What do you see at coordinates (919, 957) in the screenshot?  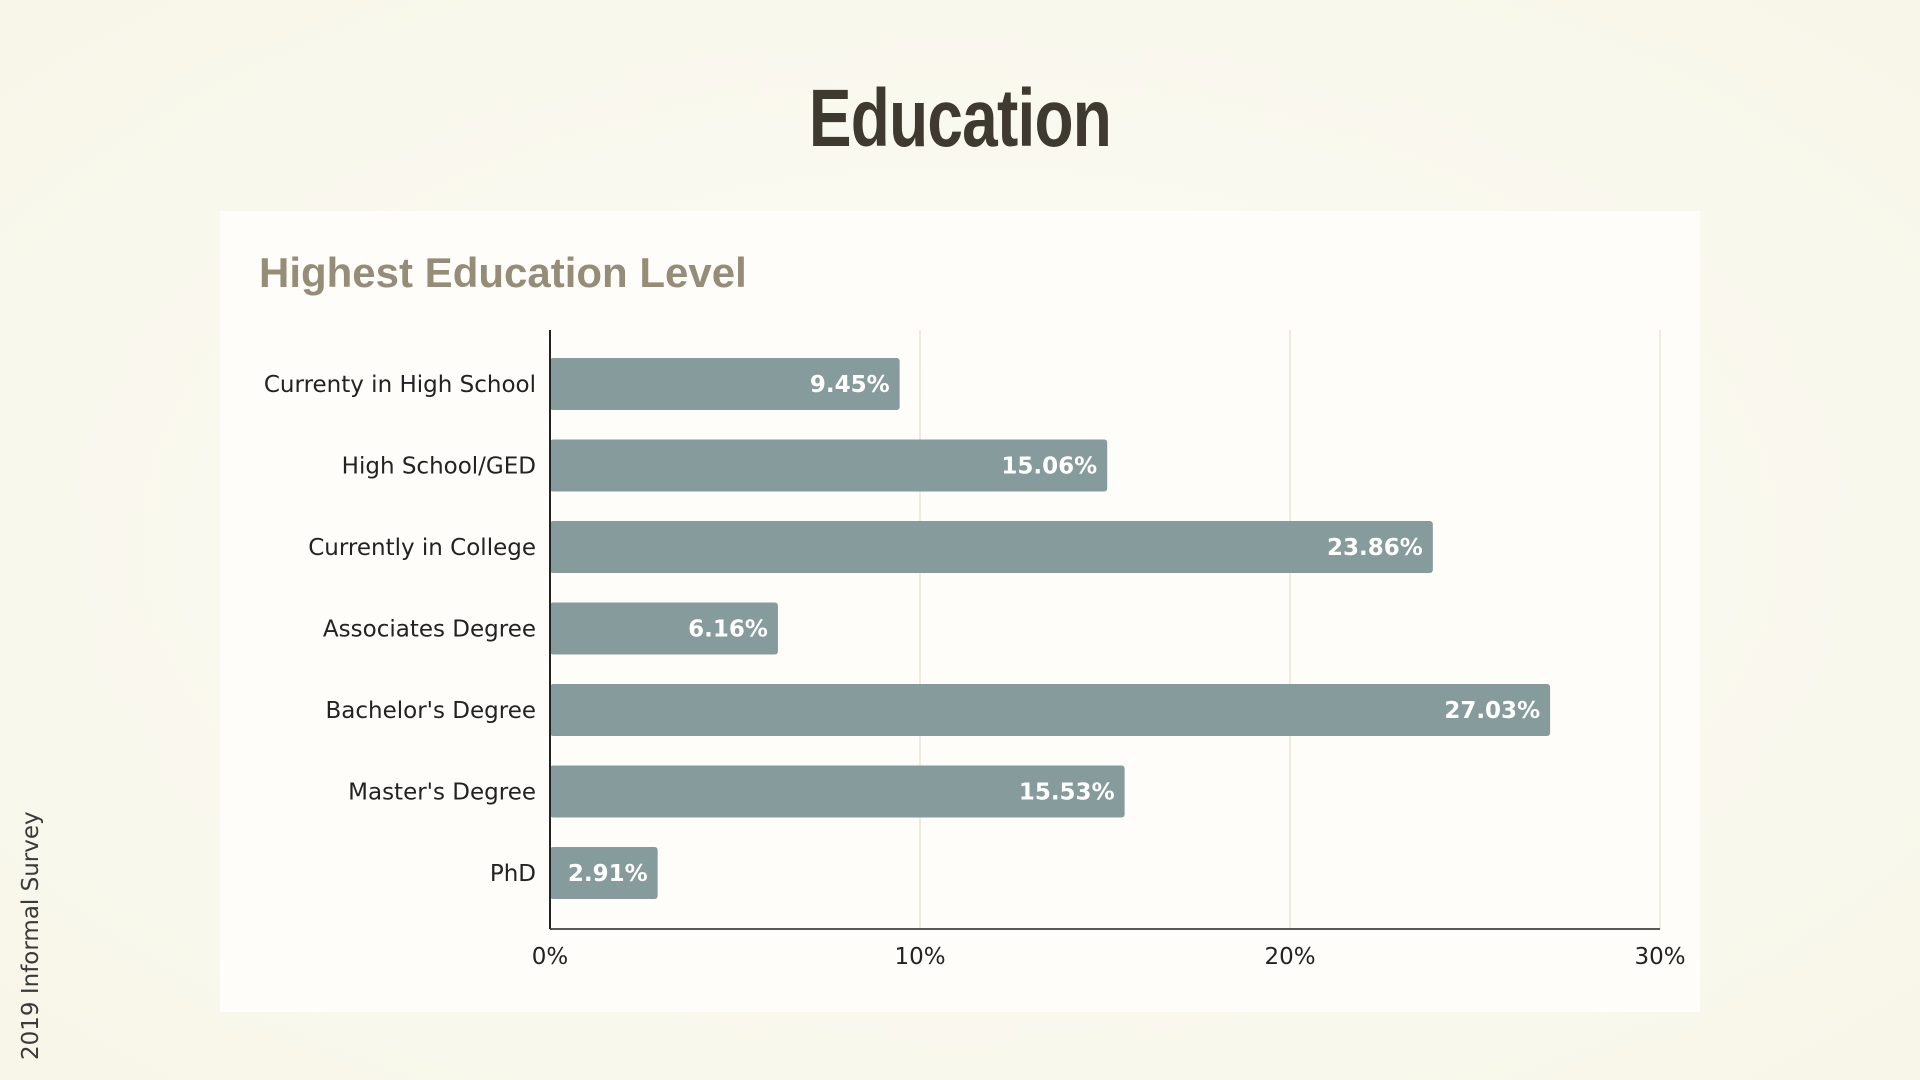 I see `x-tick-label-1: 10%` at bounding box center [919, 957].